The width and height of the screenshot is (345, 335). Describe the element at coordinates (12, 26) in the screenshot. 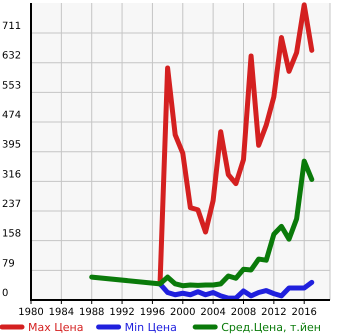

I see `y-tick-label: 711` at that location.